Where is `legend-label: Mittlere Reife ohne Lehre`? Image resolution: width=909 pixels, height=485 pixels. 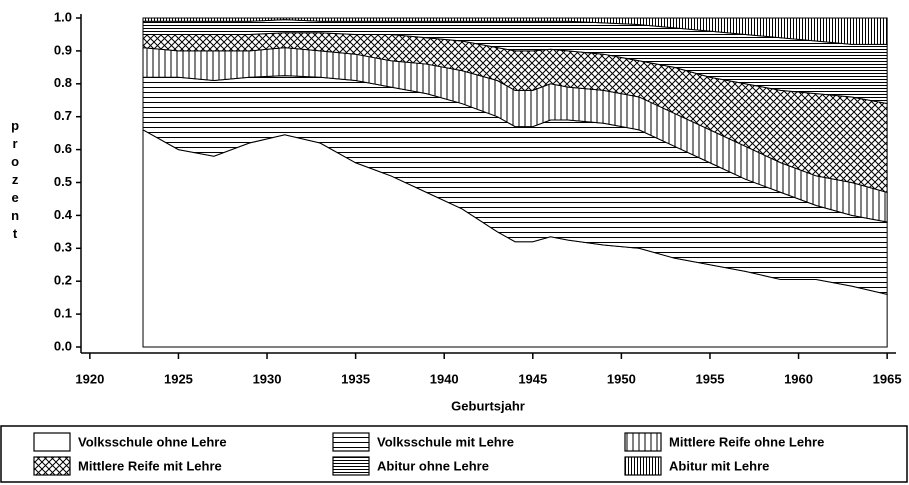 legend-label: Mittlere Reife ohne Lehre is located at coordinates (746, 441).